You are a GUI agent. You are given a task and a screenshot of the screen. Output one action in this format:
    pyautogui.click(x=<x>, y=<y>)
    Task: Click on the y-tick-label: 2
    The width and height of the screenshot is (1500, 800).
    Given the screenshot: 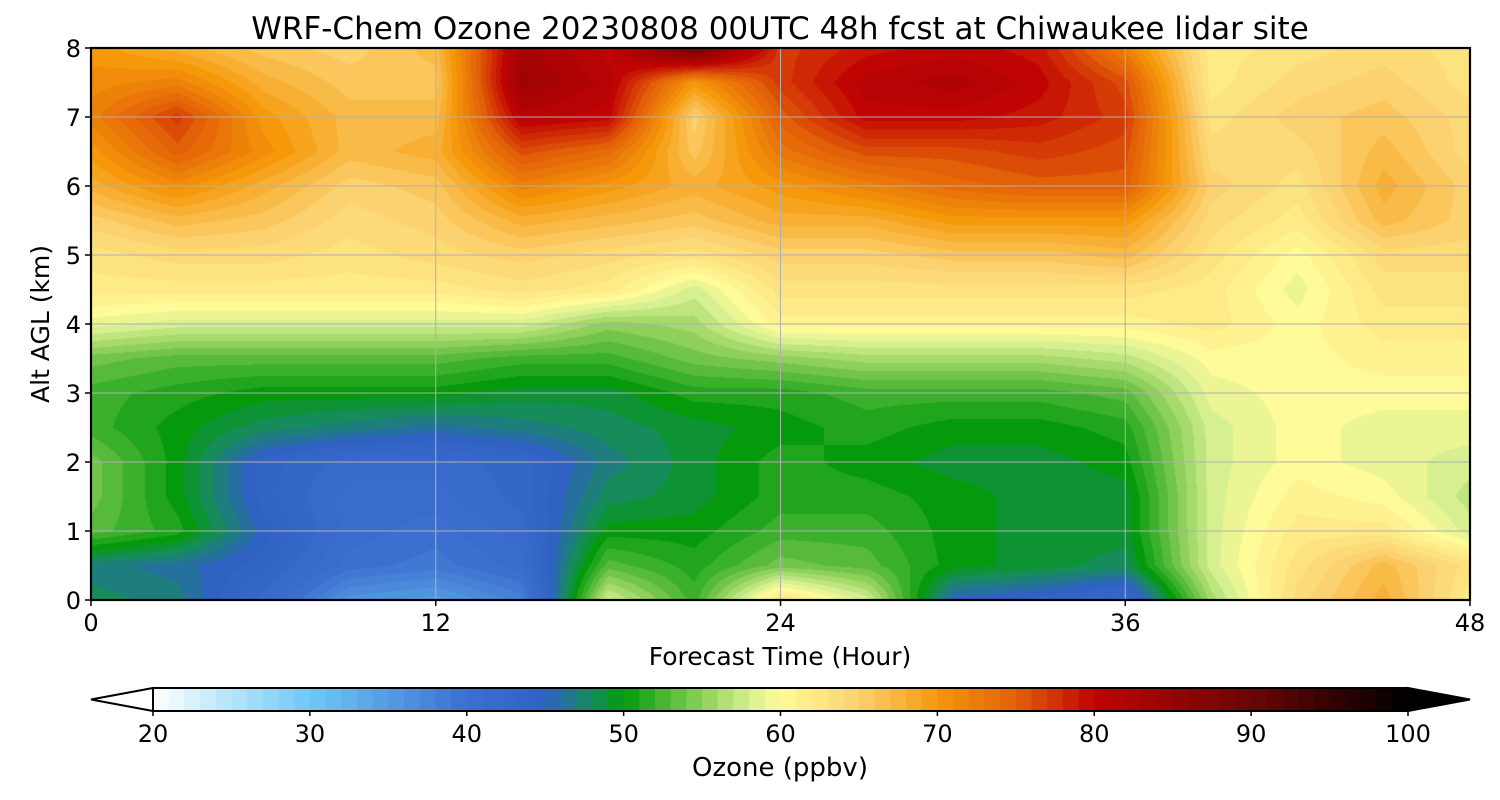 What is the action you would take?
    pyautogui.click(x=73, y=463)
    